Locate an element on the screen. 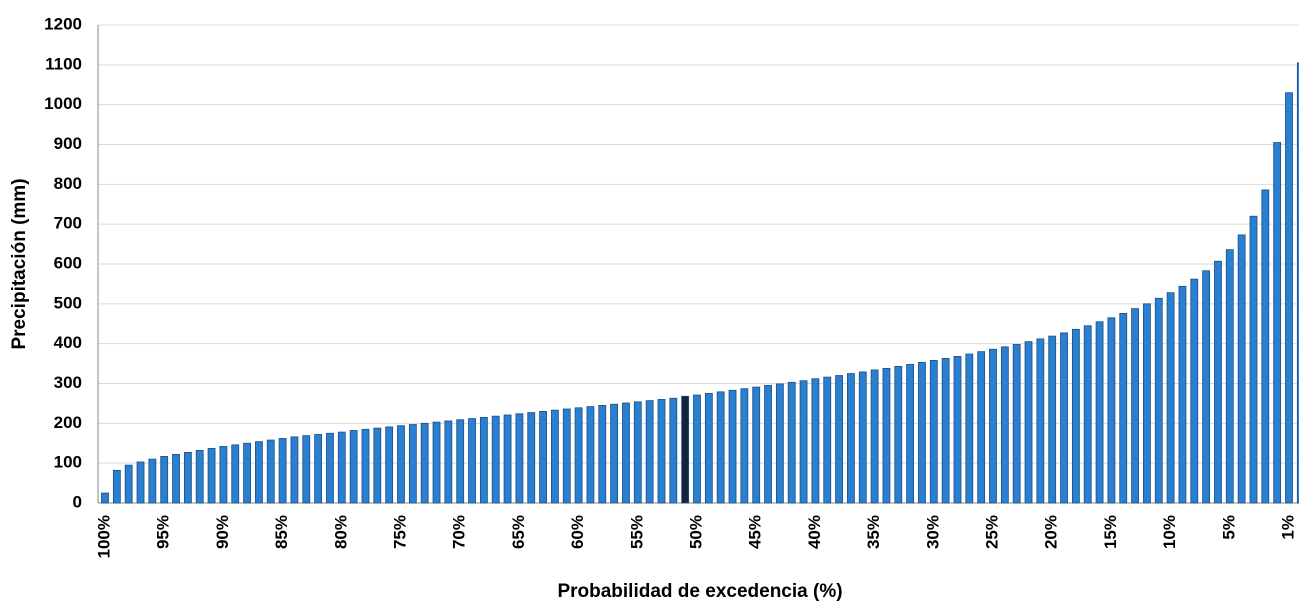 The height and width of the screenshot is (605, 1299). x-tick-label: 5% is located at coordinates (1228, 527).